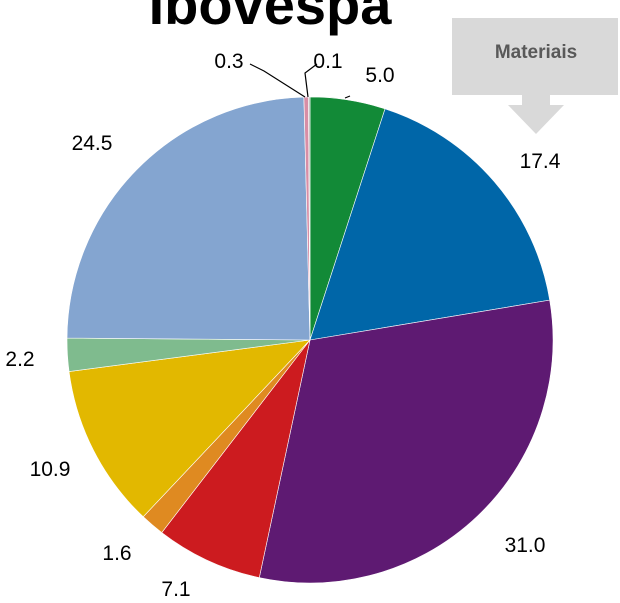 The height and width of the screenshot is (603, 620). Describe the element at coordinates (525, 545) in the screenshot. I see `slice-label: 31.0` at that location.